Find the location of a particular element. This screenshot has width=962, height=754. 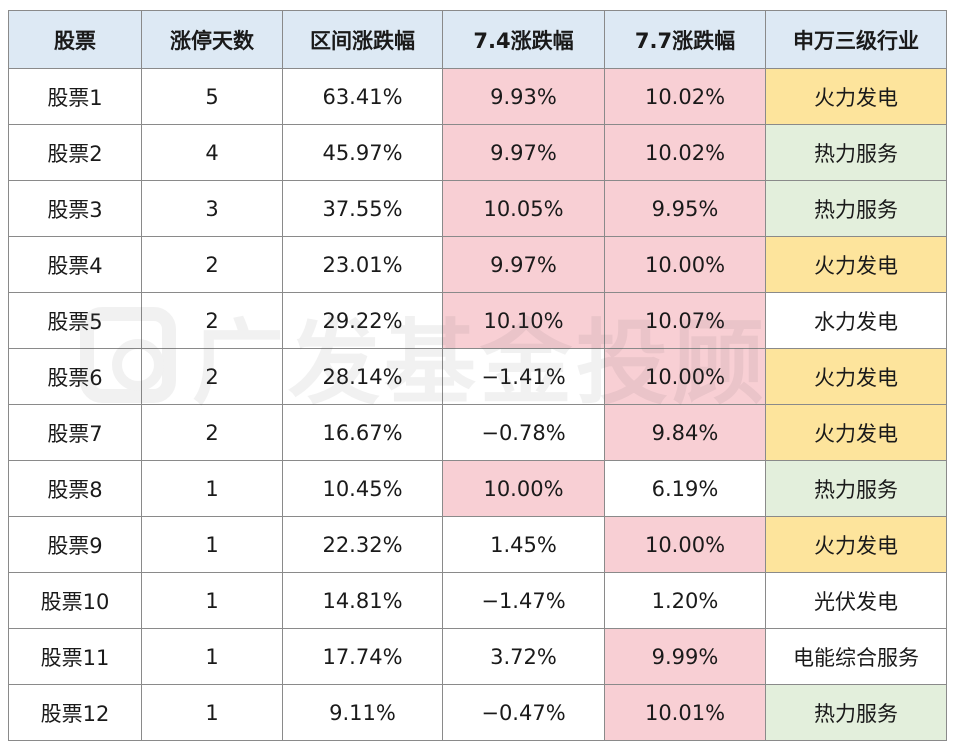

table-row: 股票10 1 14.81% −1.47% 1.20% 光伏发电 is located at coordinates (477, 600).